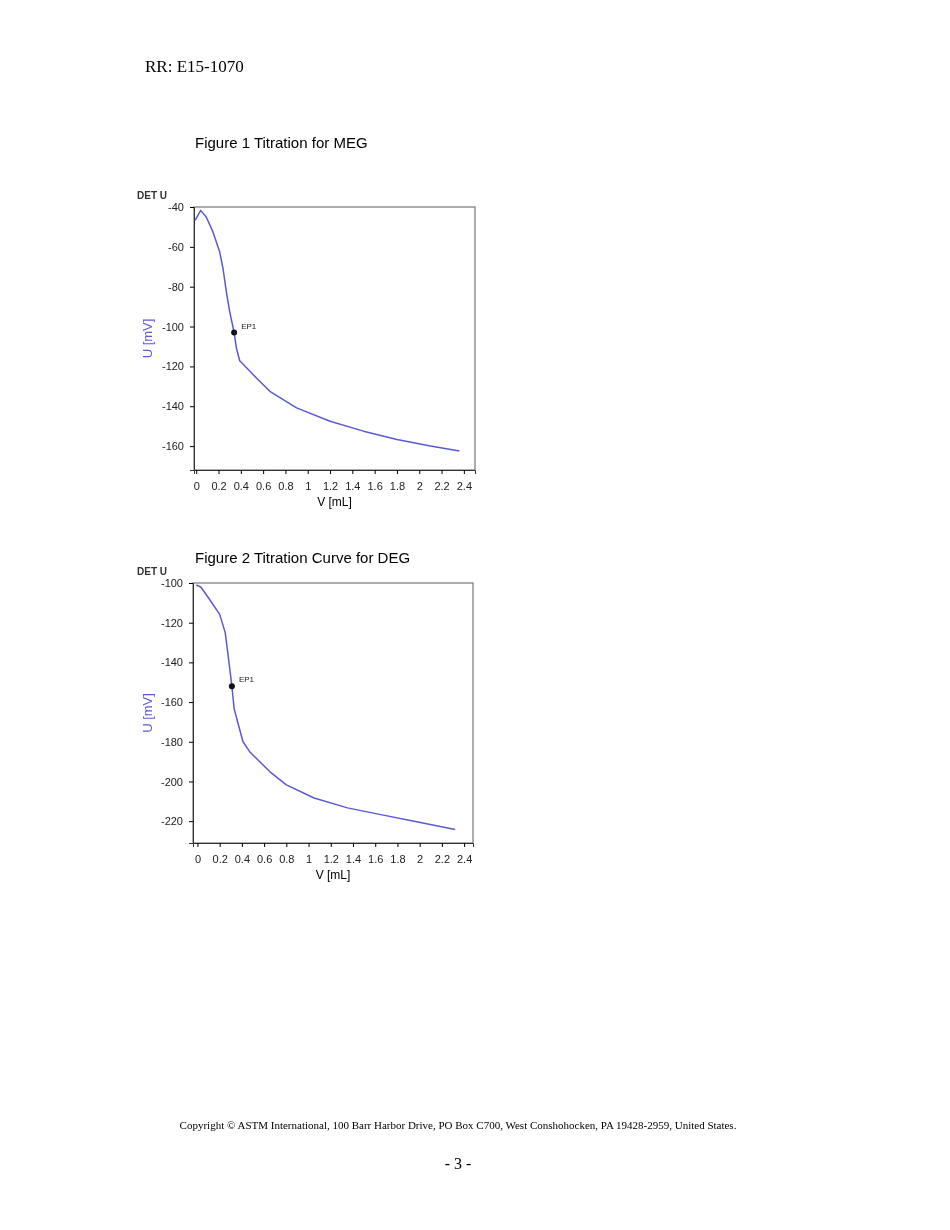 The width and height of the screenshot is (950, 1230). I want to click on y-tick-label: -180, so click(171, 741).